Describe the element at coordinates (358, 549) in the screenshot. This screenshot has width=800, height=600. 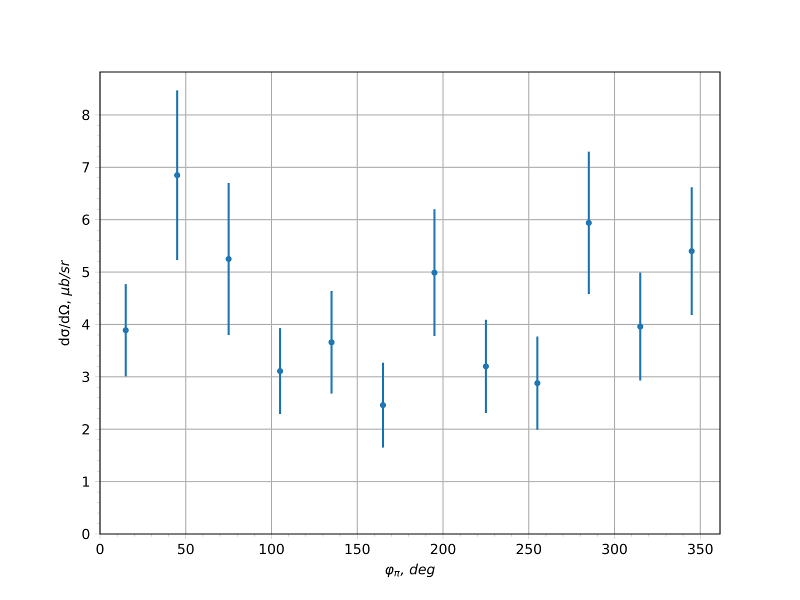
I see `x-tick-label: 150` at that location.